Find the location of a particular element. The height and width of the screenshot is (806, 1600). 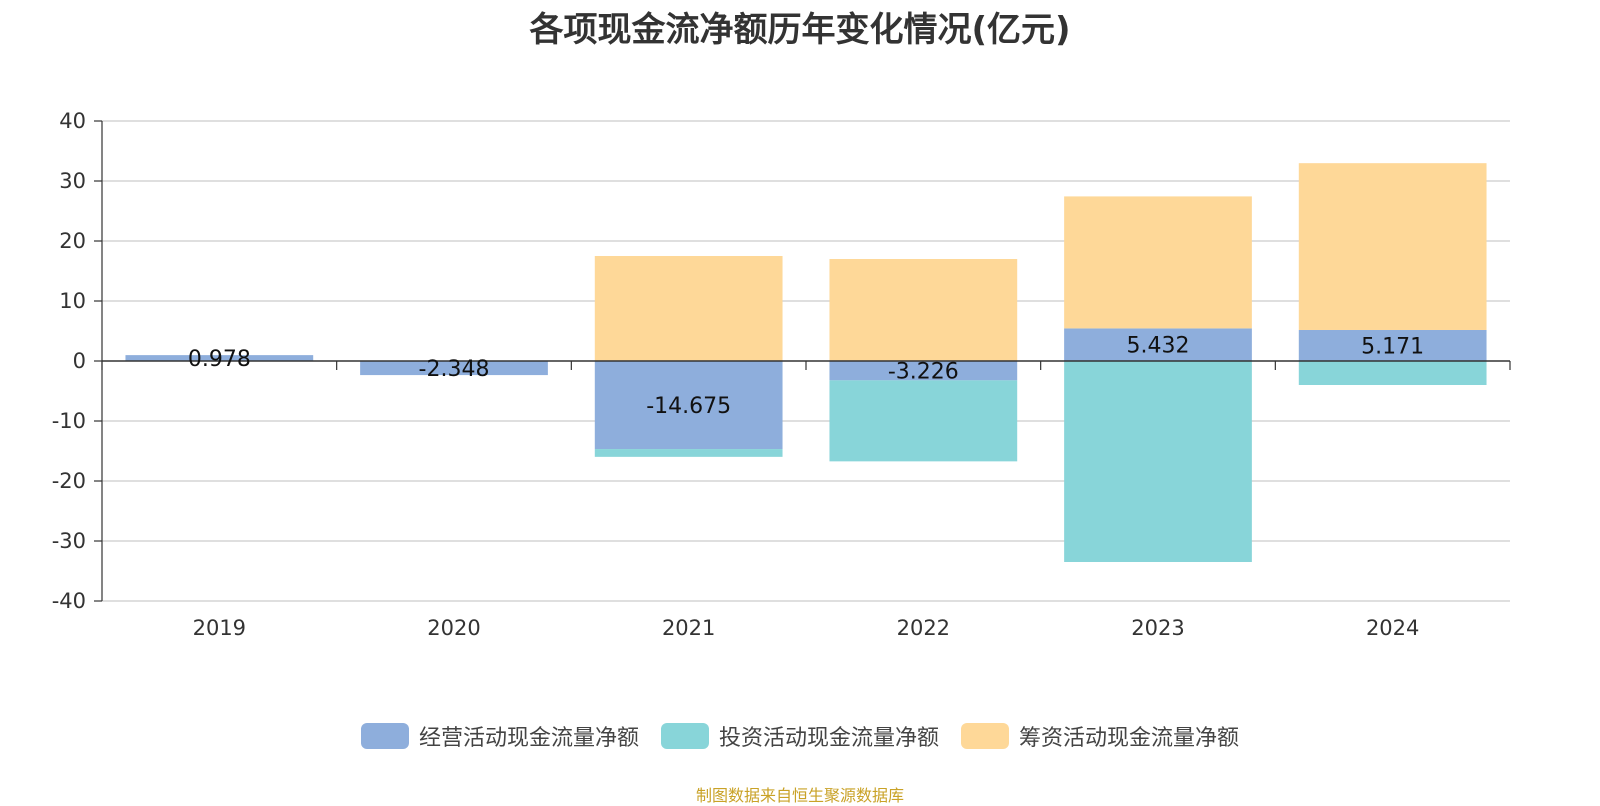

y-tick-label: -10 is located at coordinates (69, 421).